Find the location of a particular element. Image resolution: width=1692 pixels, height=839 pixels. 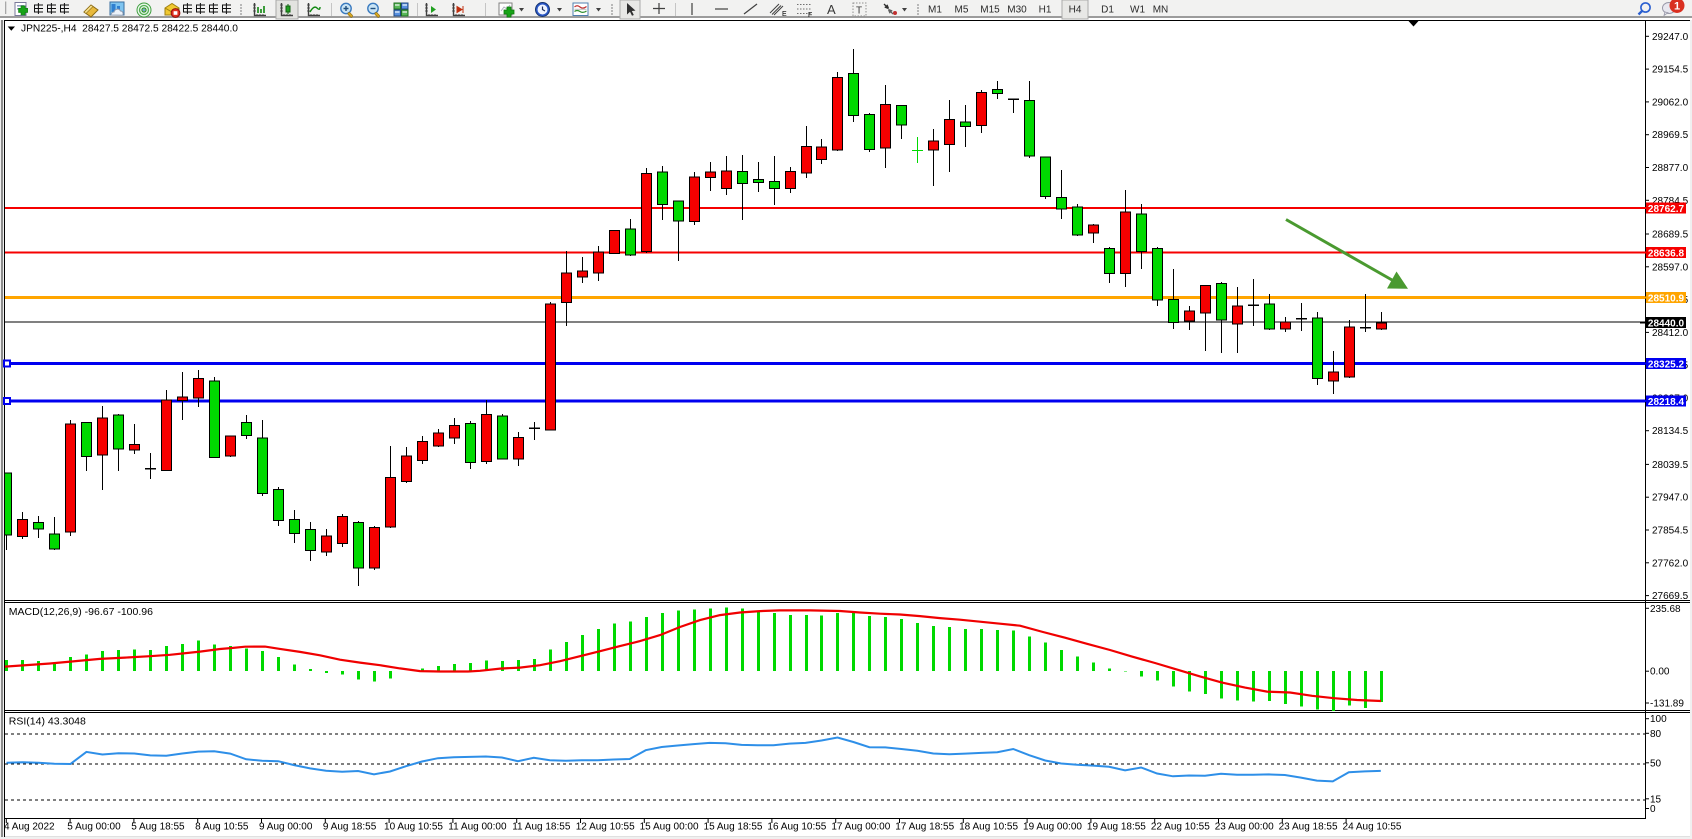

svg-text: 15 is located at coordinates (1656, 799).